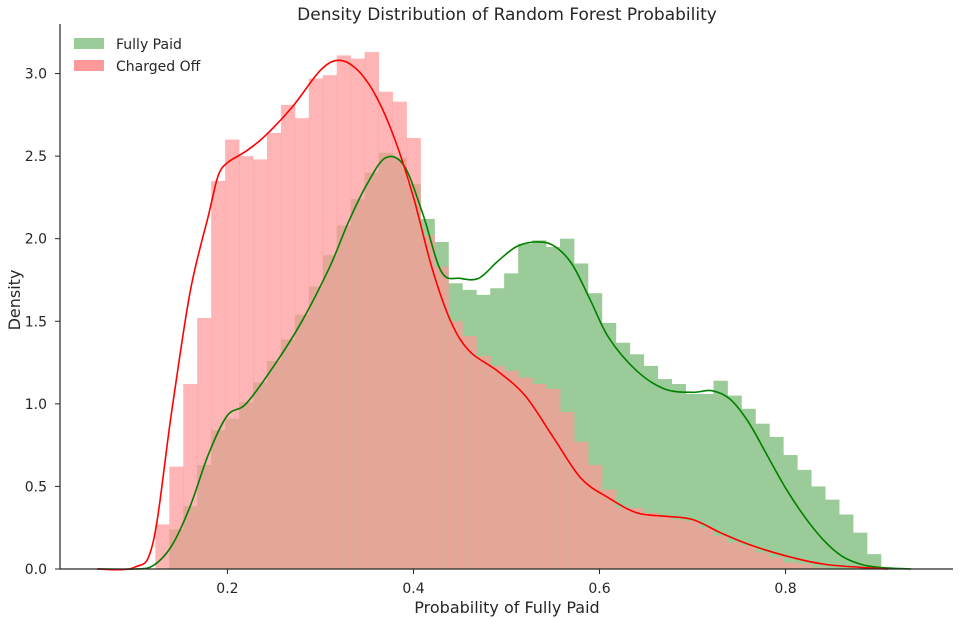  I want to click on legend-label: Fully Paid, so click(149, 45).